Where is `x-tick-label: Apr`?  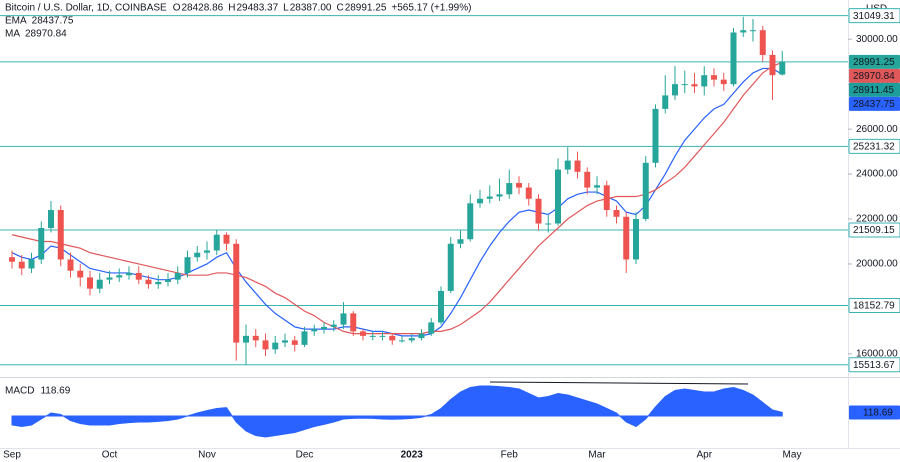
x-tick-label: Apr is located at coordinates (704, 455).